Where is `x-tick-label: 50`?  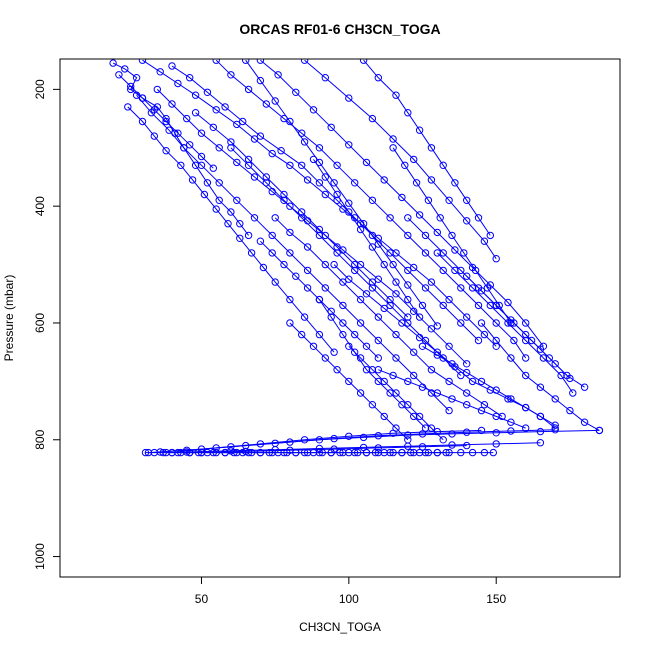 x-tick-label: 50 is located at coordinates (202, 599).